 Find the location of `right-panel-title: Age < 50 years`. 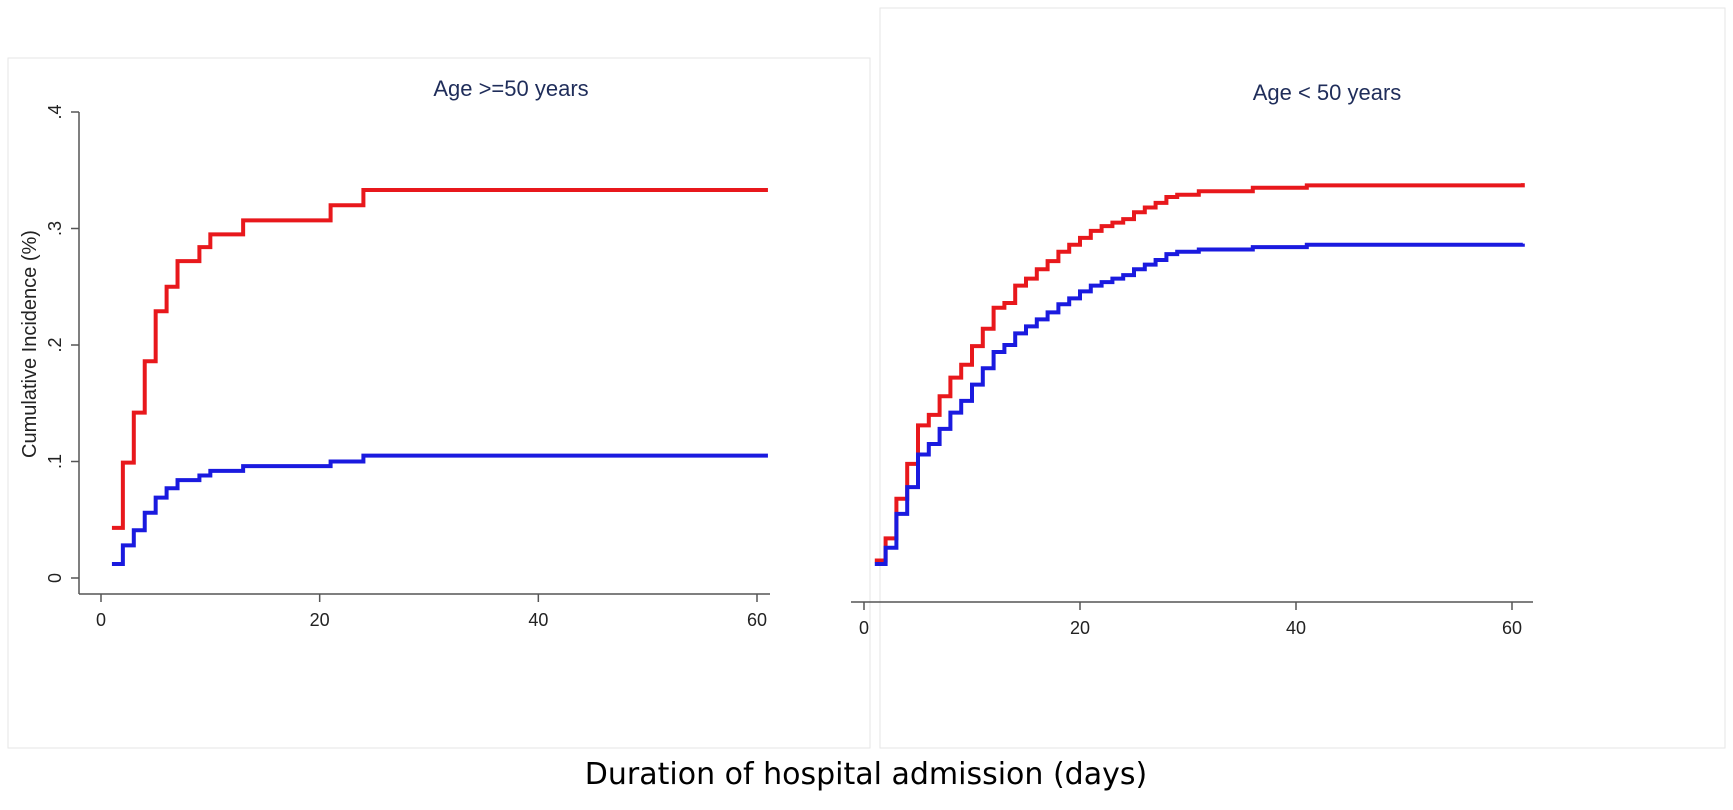

right-panel-title: Age < 50 years is located at coordinates (1327, 92).